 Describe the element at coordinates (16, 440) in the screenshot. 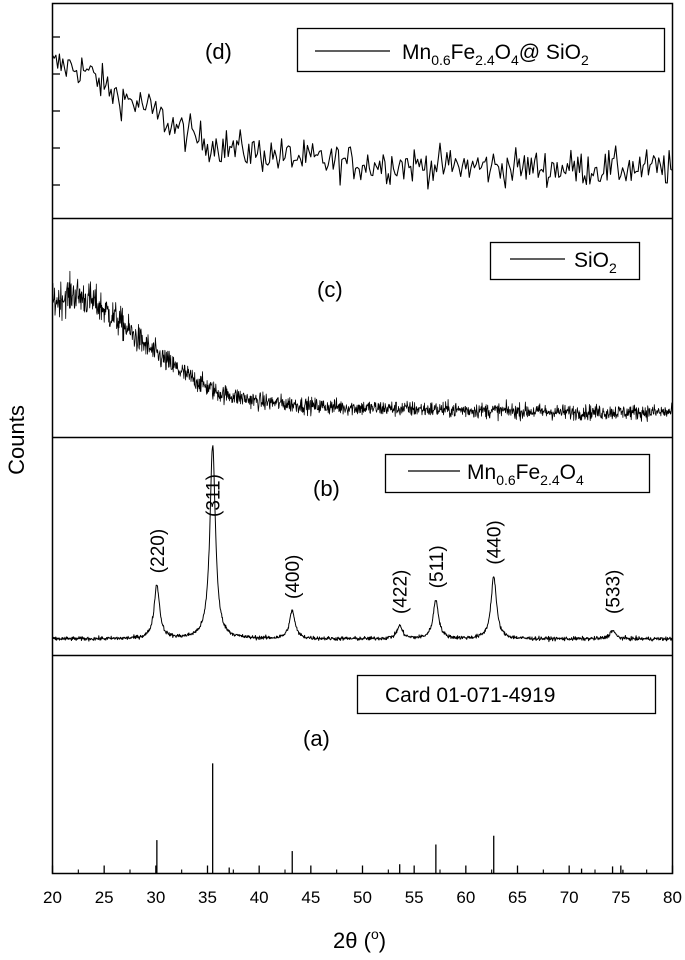

I see `y-axis-title: Counts` at that location.